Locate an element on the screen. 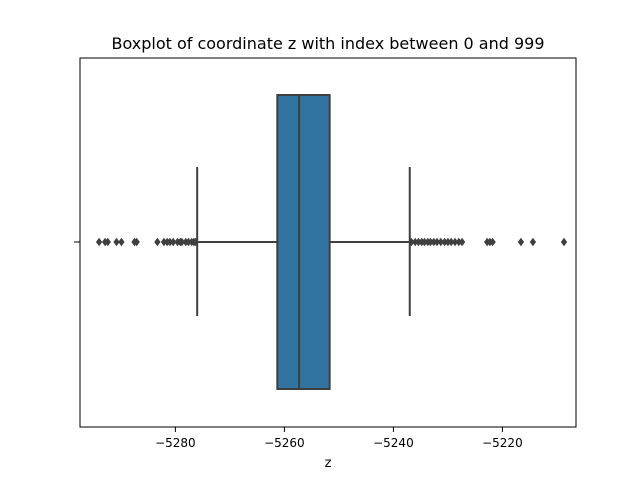 The width and height of the screenshot is (640, 480). x-tick-label: −5260 is located at coordinates (284, 443).